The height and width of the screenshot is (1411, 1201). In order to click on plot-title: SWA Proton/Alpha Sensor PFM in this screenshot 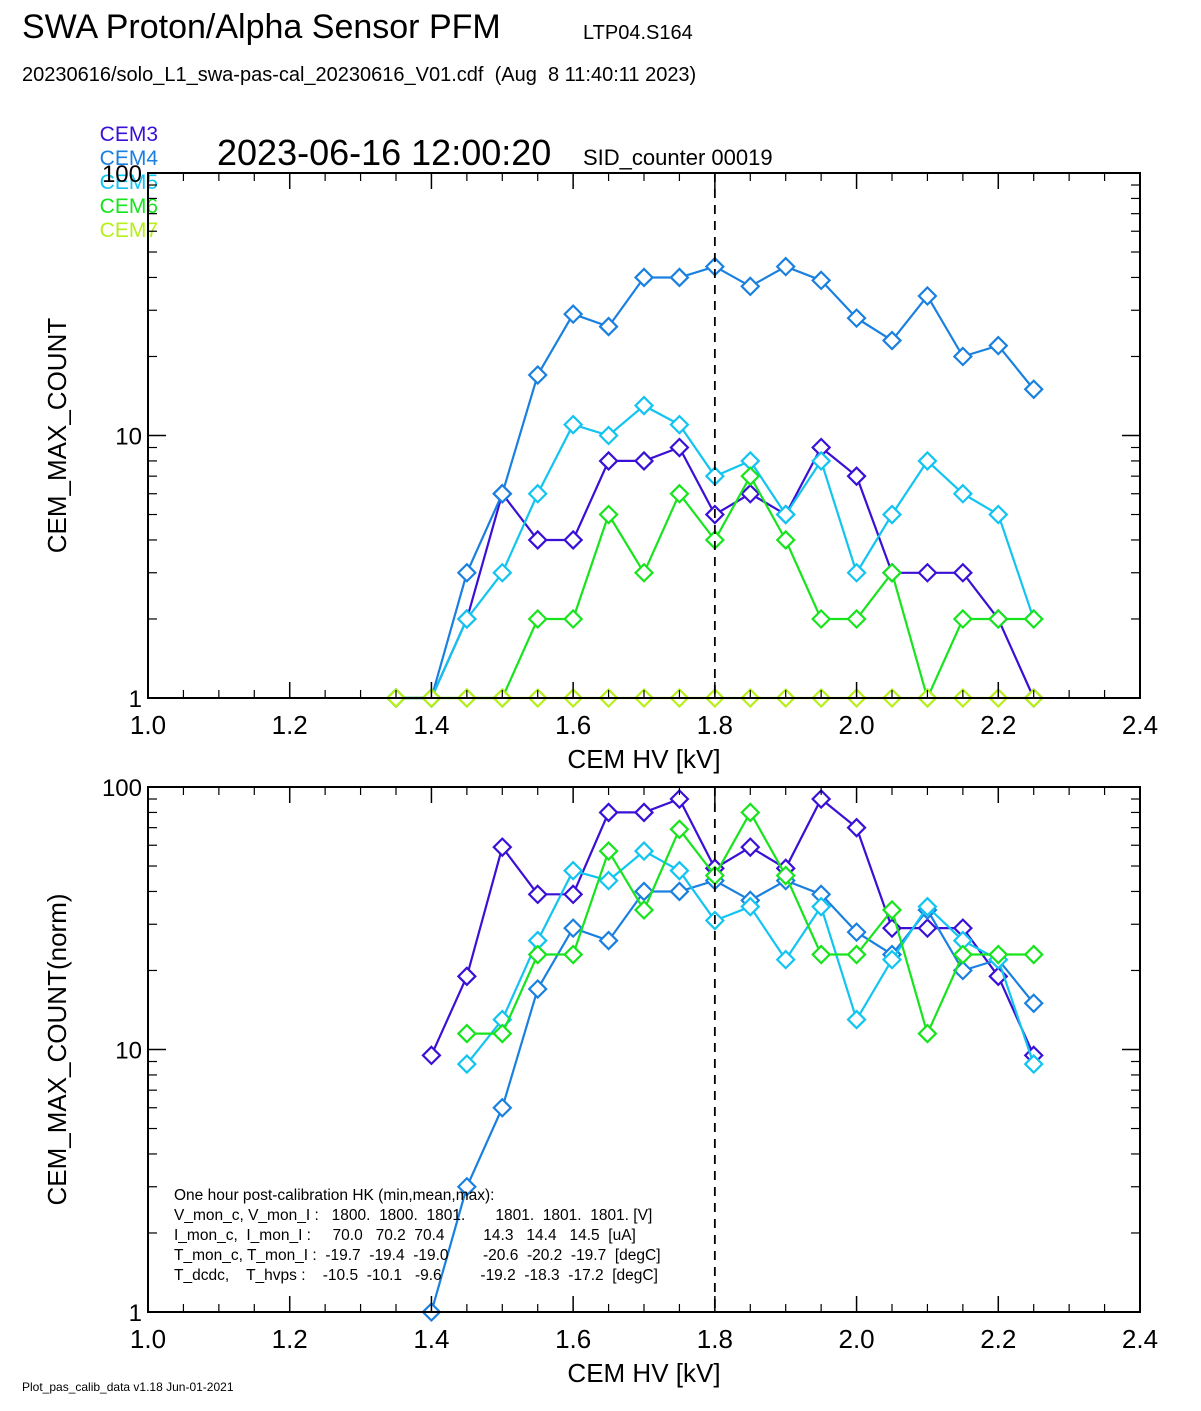, I will do `click(261, 27)`.